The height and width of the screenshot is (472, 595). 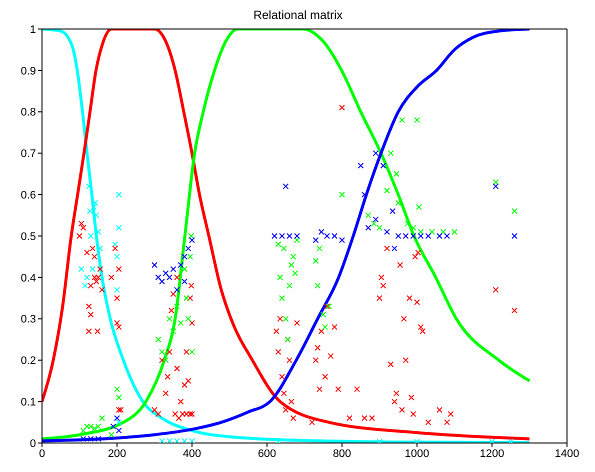 I want to click on x-tick-label: 200, so click(x=117, y=454).